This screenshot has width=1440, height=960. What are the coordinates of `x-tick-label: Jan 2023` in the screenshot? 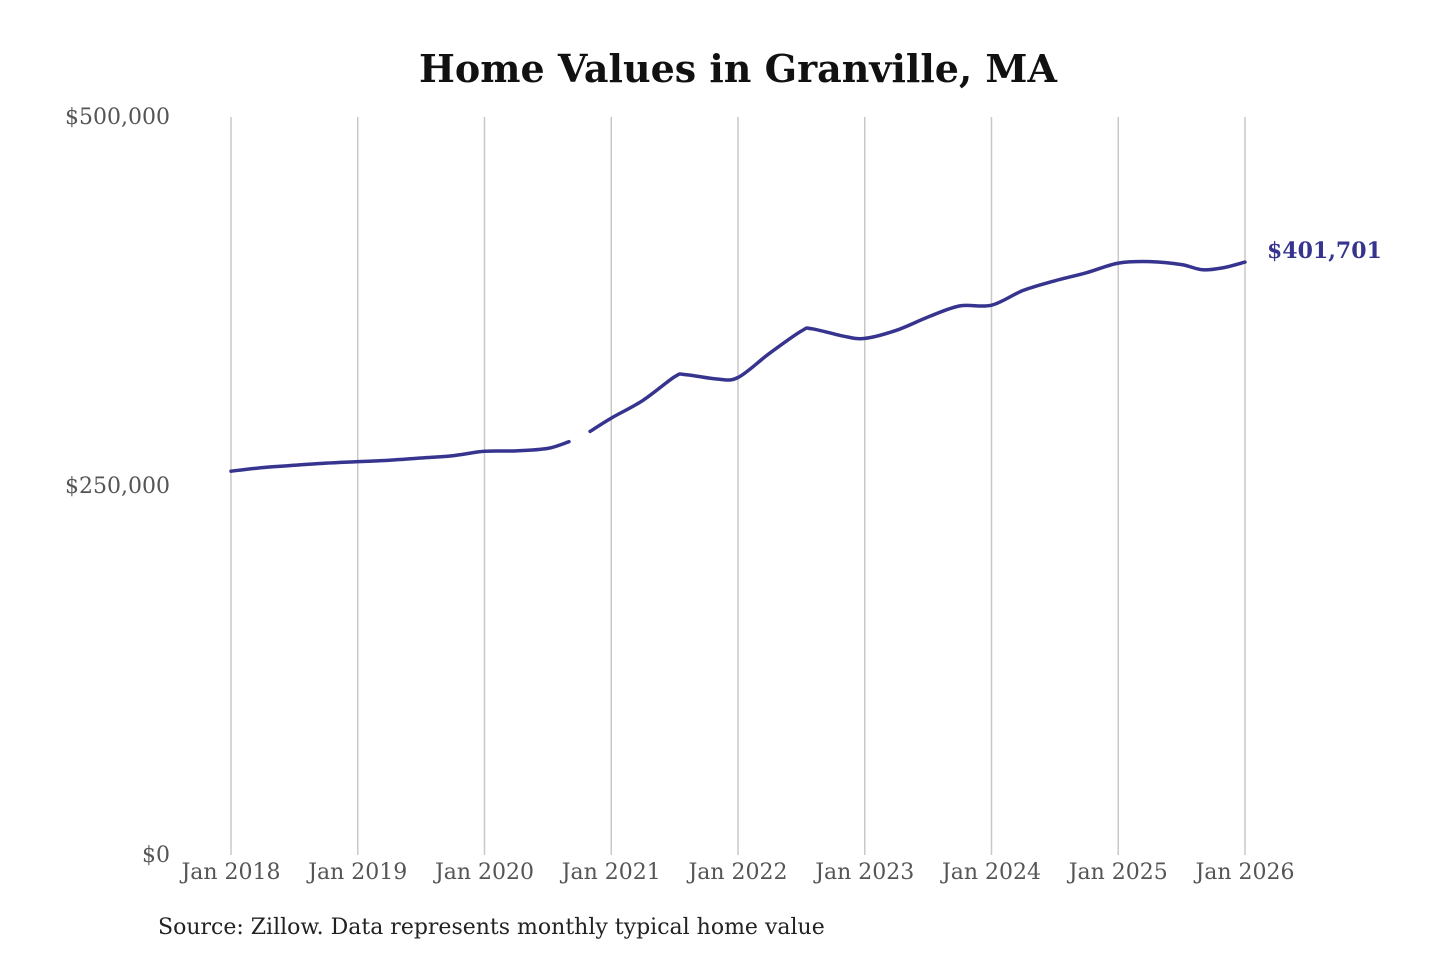 It's located at (863, 872).